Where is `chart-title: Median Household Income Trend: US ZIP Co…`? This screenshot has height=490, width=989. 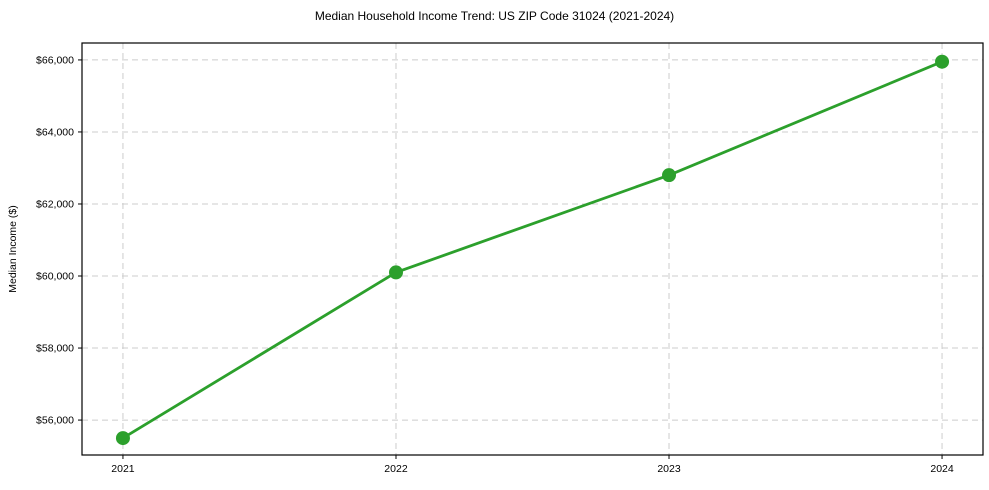
chart-title: Median Household Income Trend: US ZIP Co… is located at coordinates (494, 16).